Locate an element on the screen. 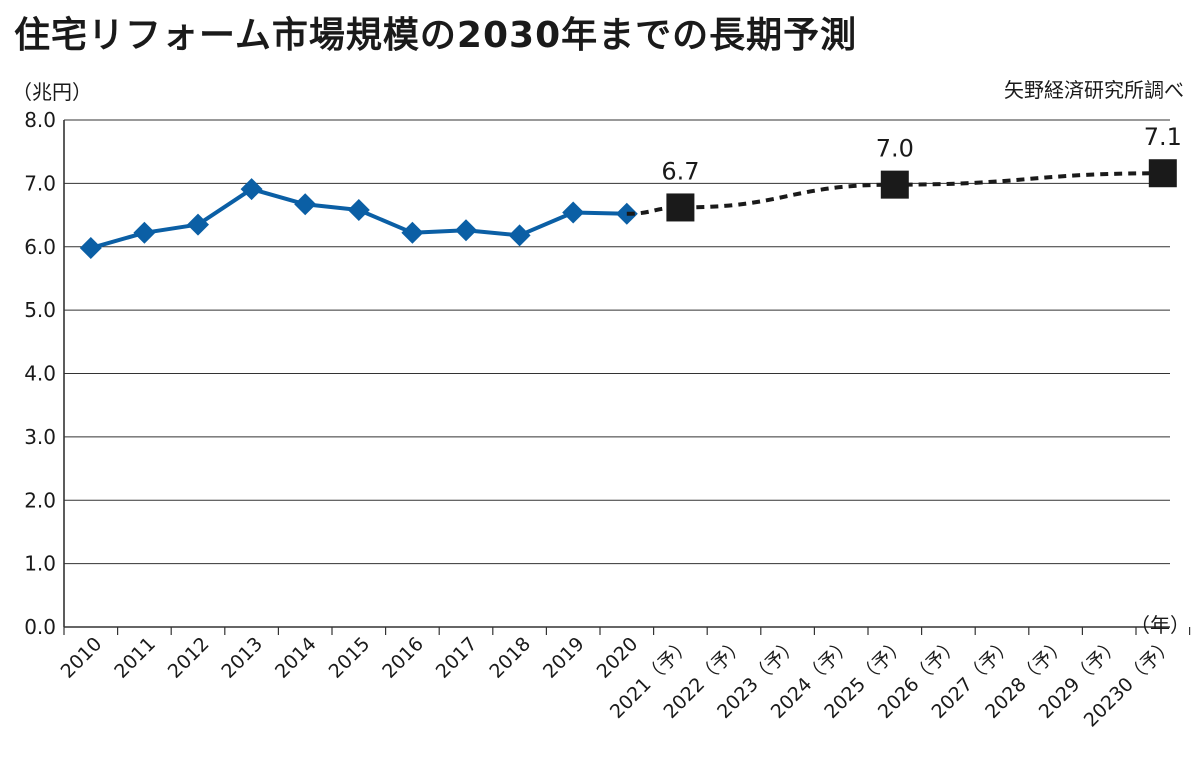  y-tick-label: 7.0 is located at coordinates (40, 183).